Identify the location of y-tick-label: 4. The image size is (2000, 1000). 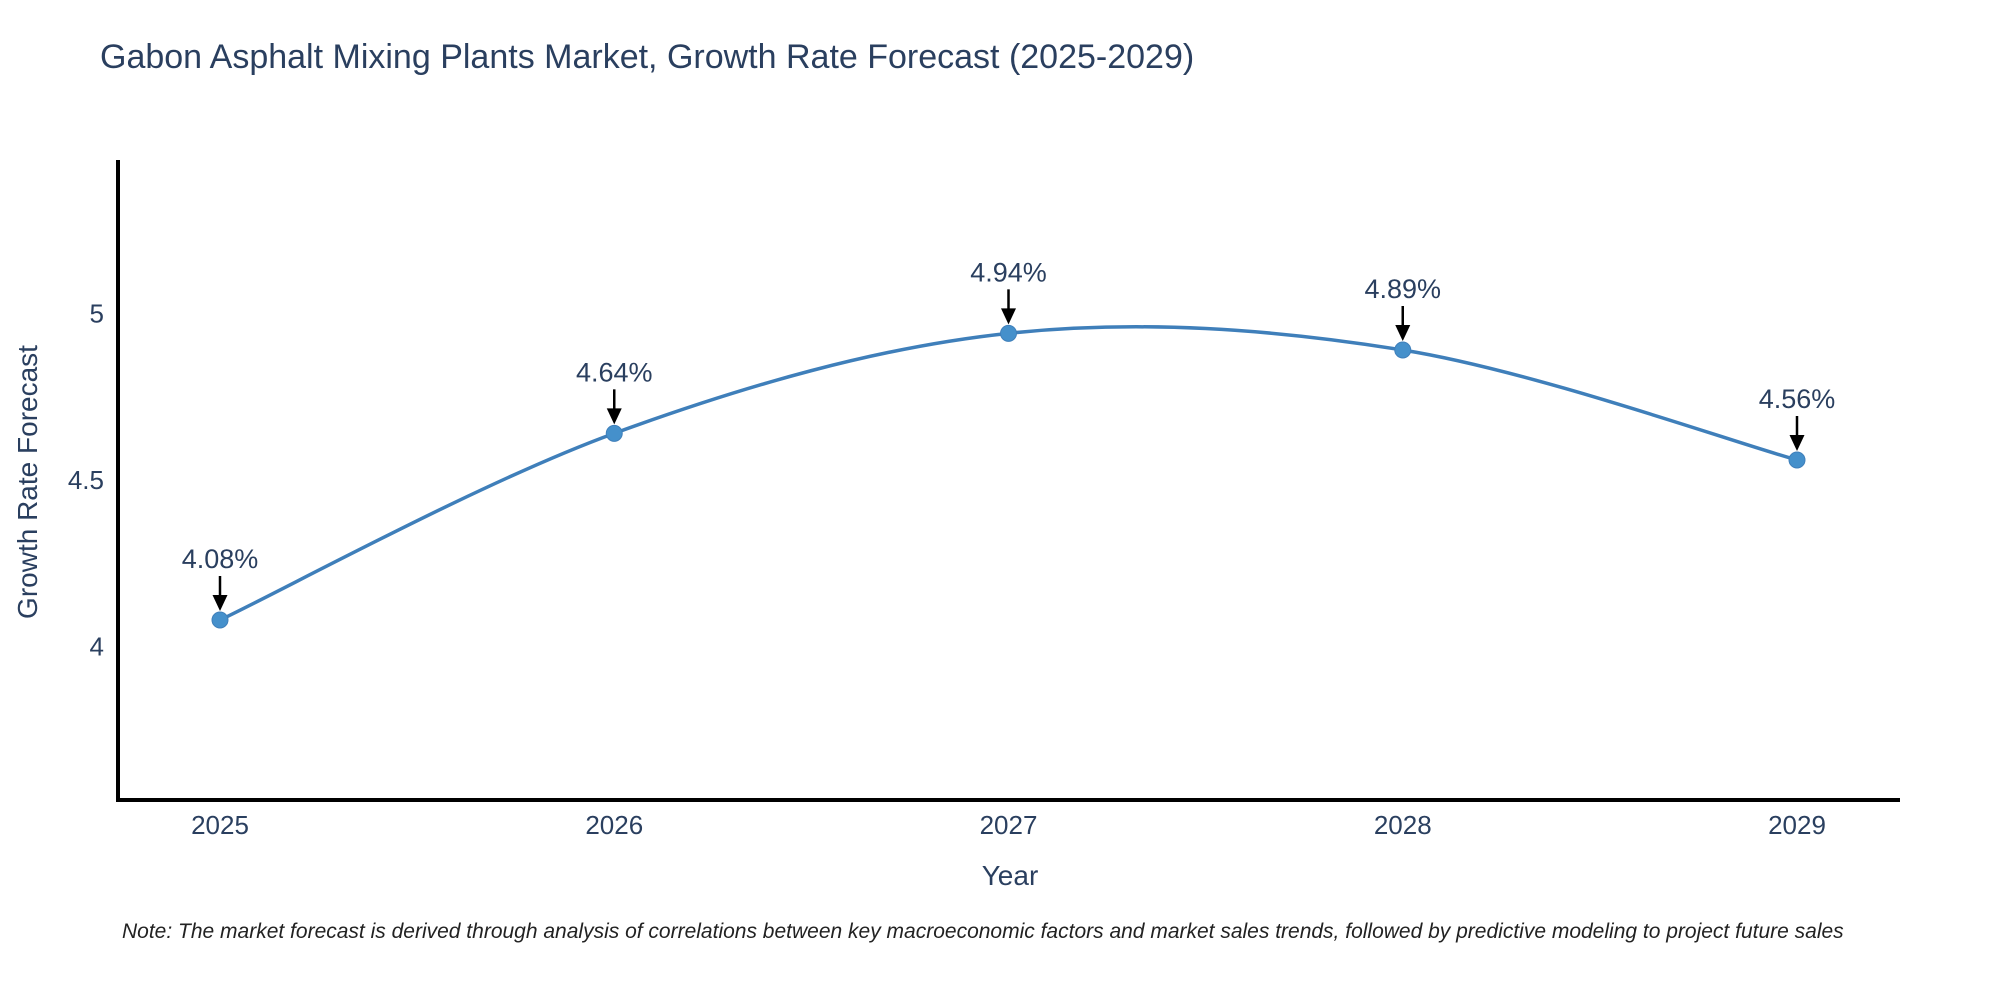
(97, 647).